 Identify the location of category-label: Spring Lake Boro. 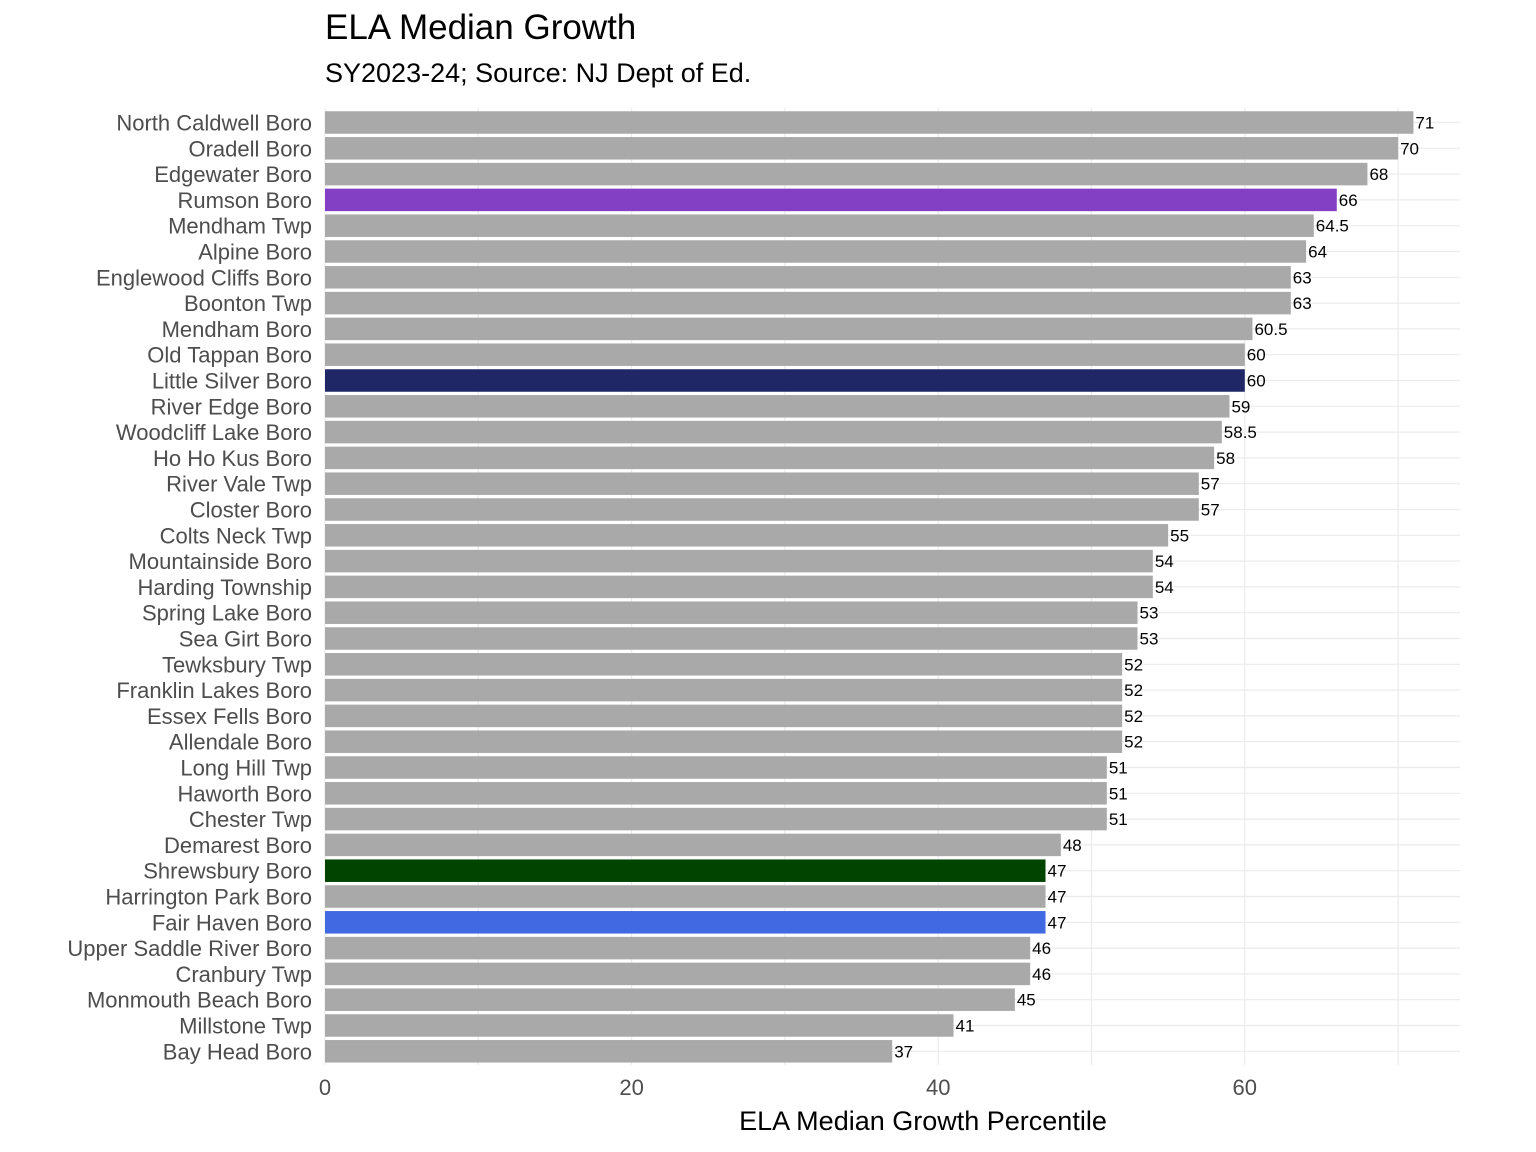
(227, 613).